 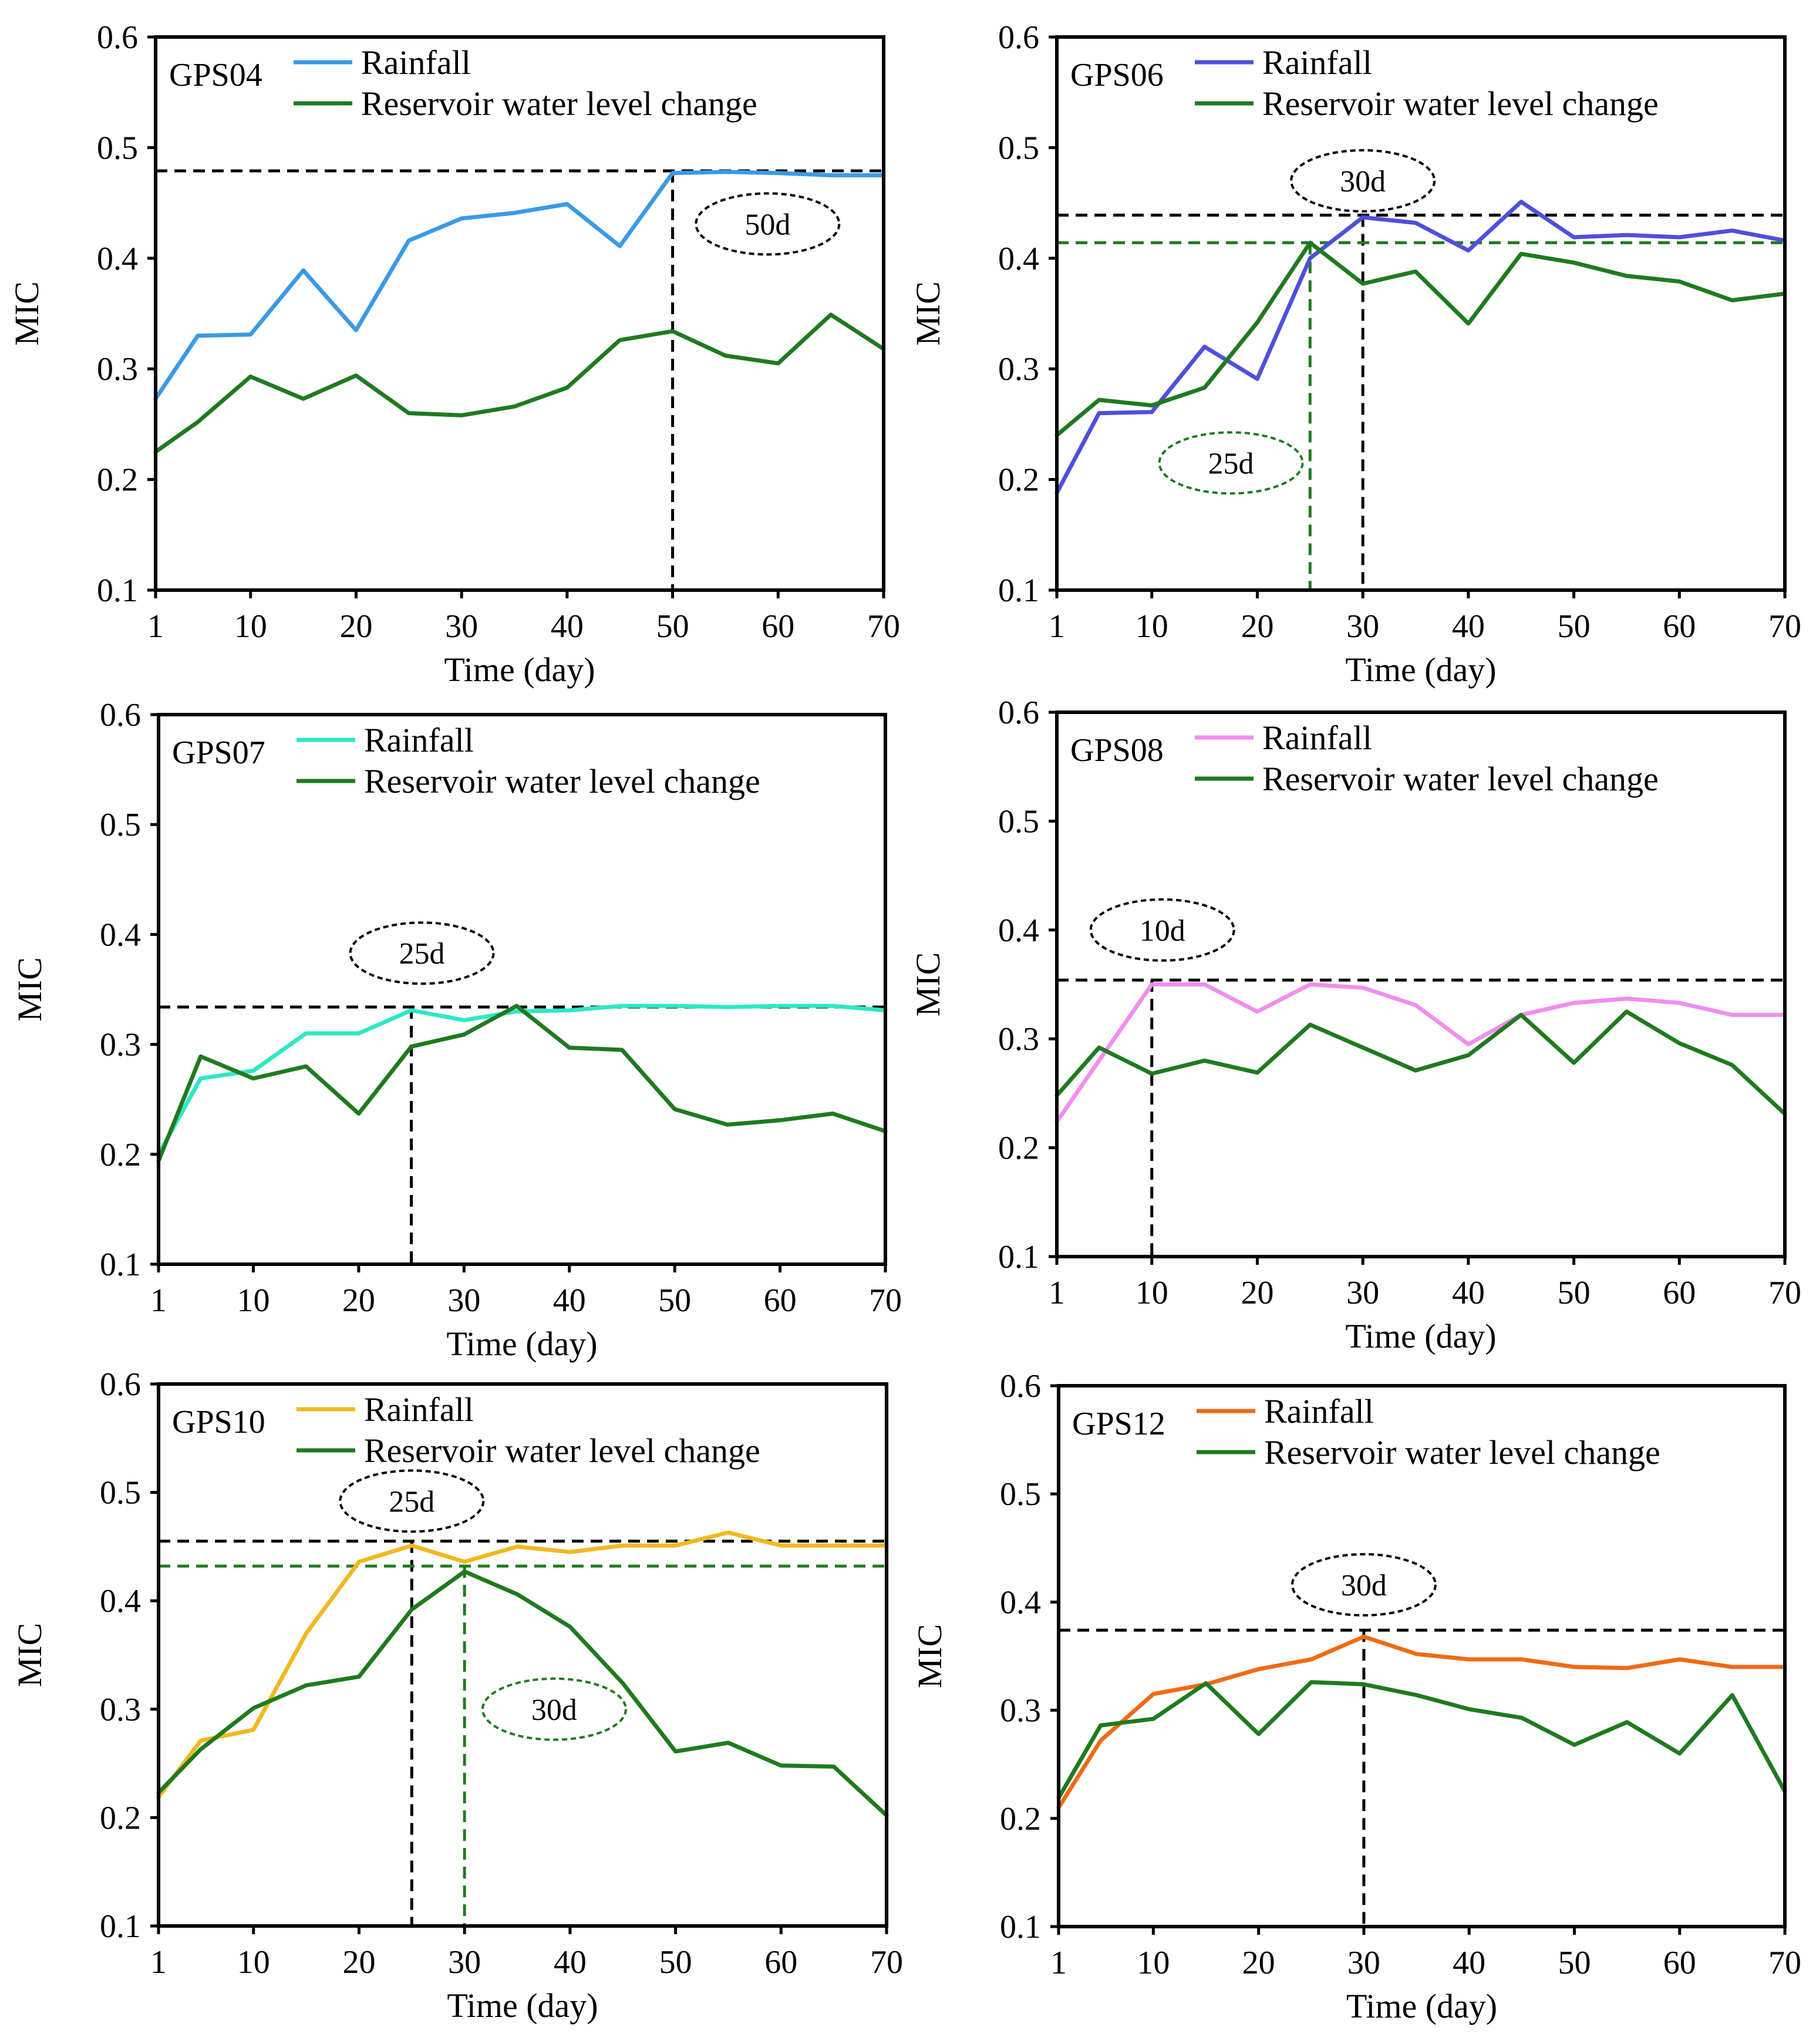 I want to click on x-tick-label: 60, so click(x=778, y=626).